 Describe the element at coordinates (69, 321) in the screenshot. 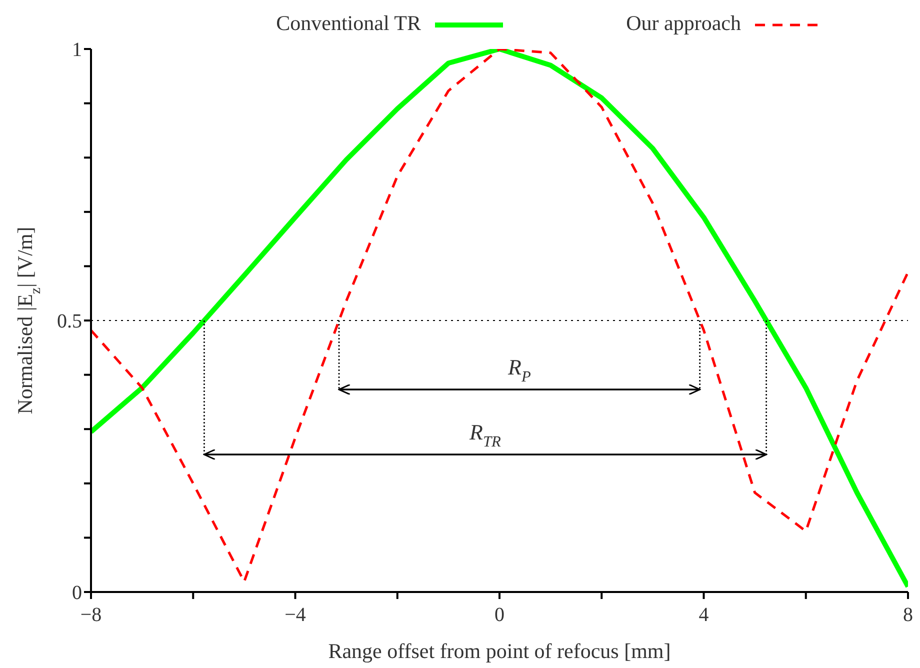

I see `y-tick-label: 0.5` at that location.